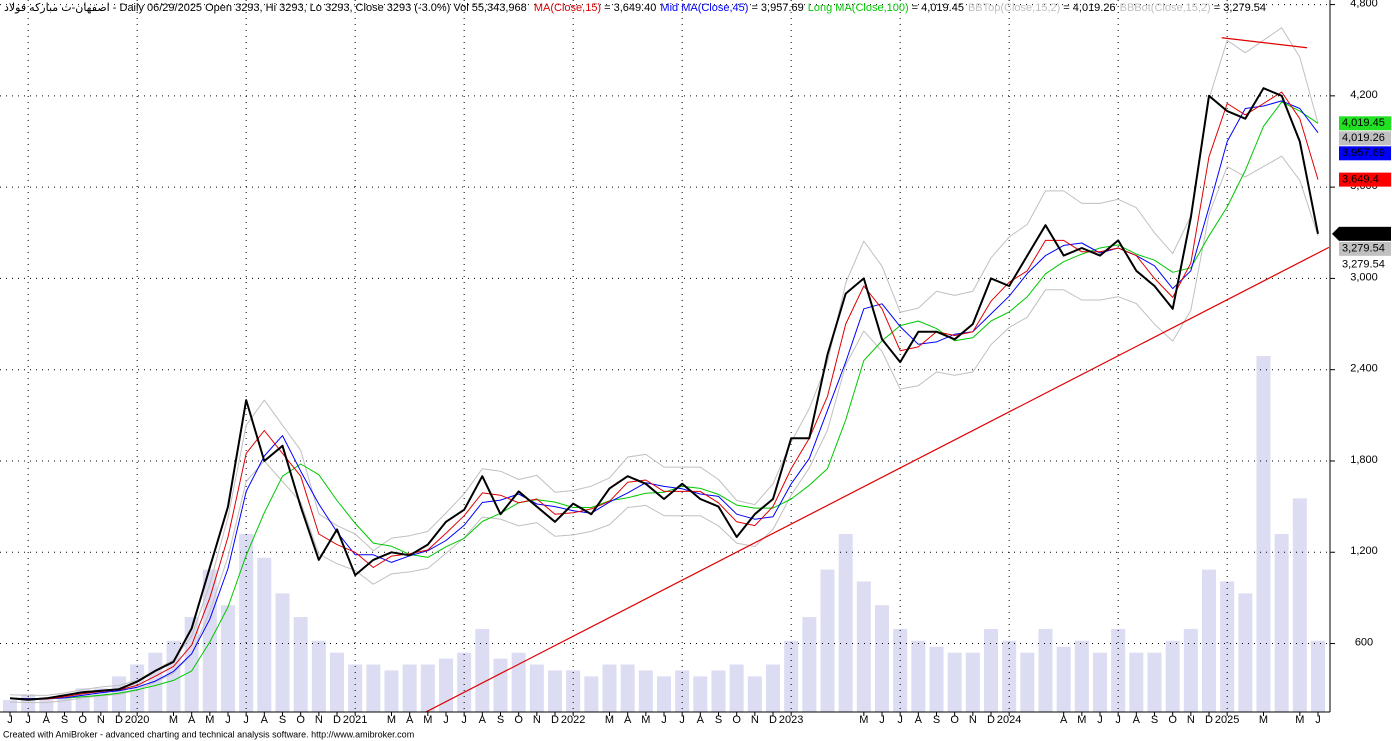  What do you see at coordinates (1363, 265) in the screenshot?
I see `axis-note: 3,279.54` at bounding box center [1363, 265].